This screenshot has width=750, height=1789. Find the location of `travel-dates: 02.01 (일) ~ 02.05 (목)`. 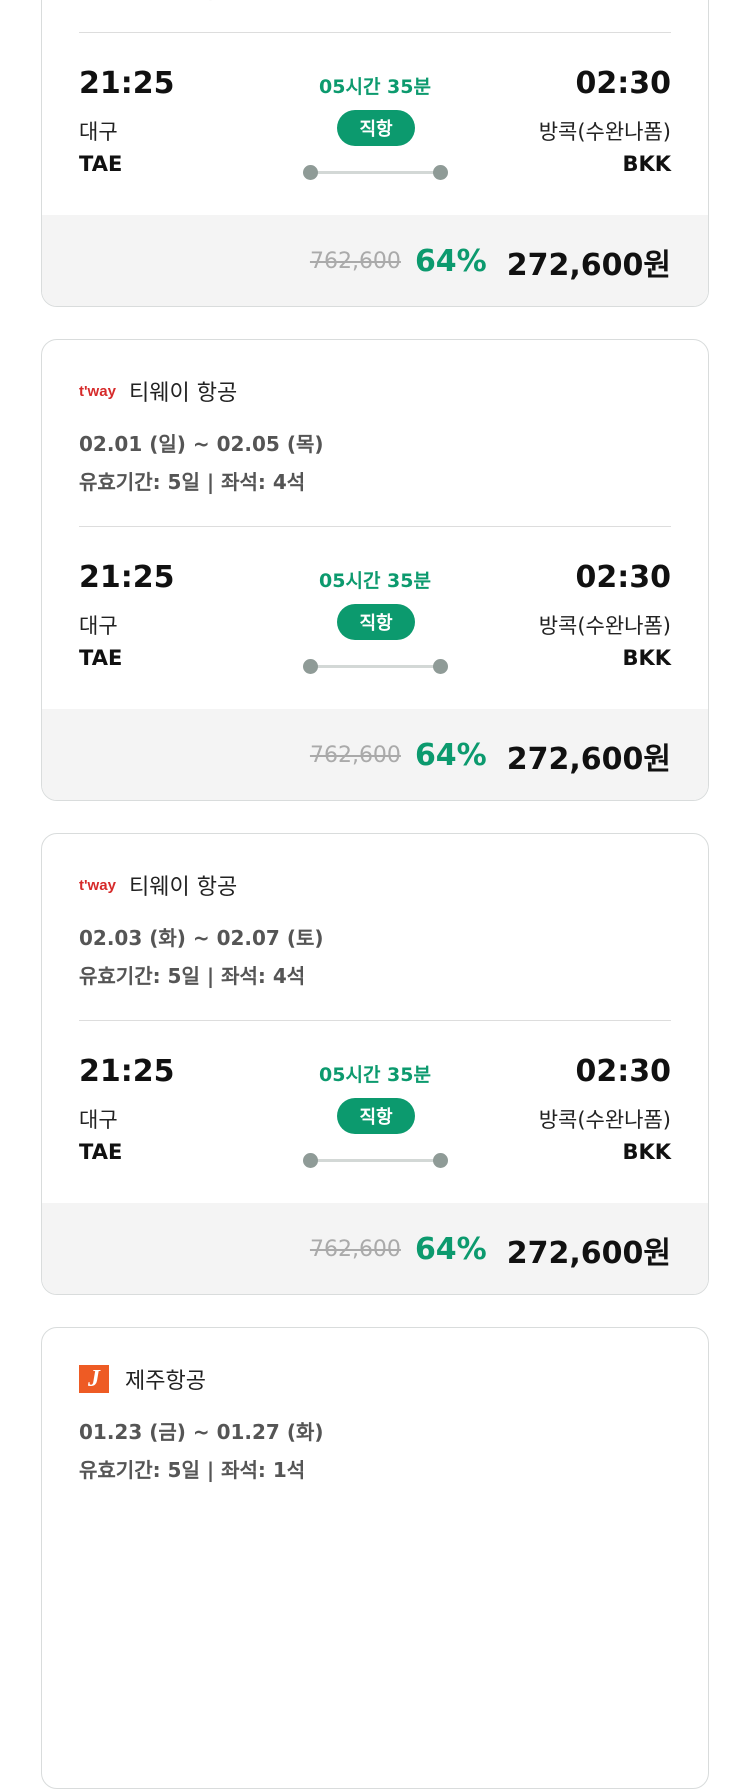

travel-dates: 02.01 (일) ~ 02.05 (목) is located at coordinates (201, 444).